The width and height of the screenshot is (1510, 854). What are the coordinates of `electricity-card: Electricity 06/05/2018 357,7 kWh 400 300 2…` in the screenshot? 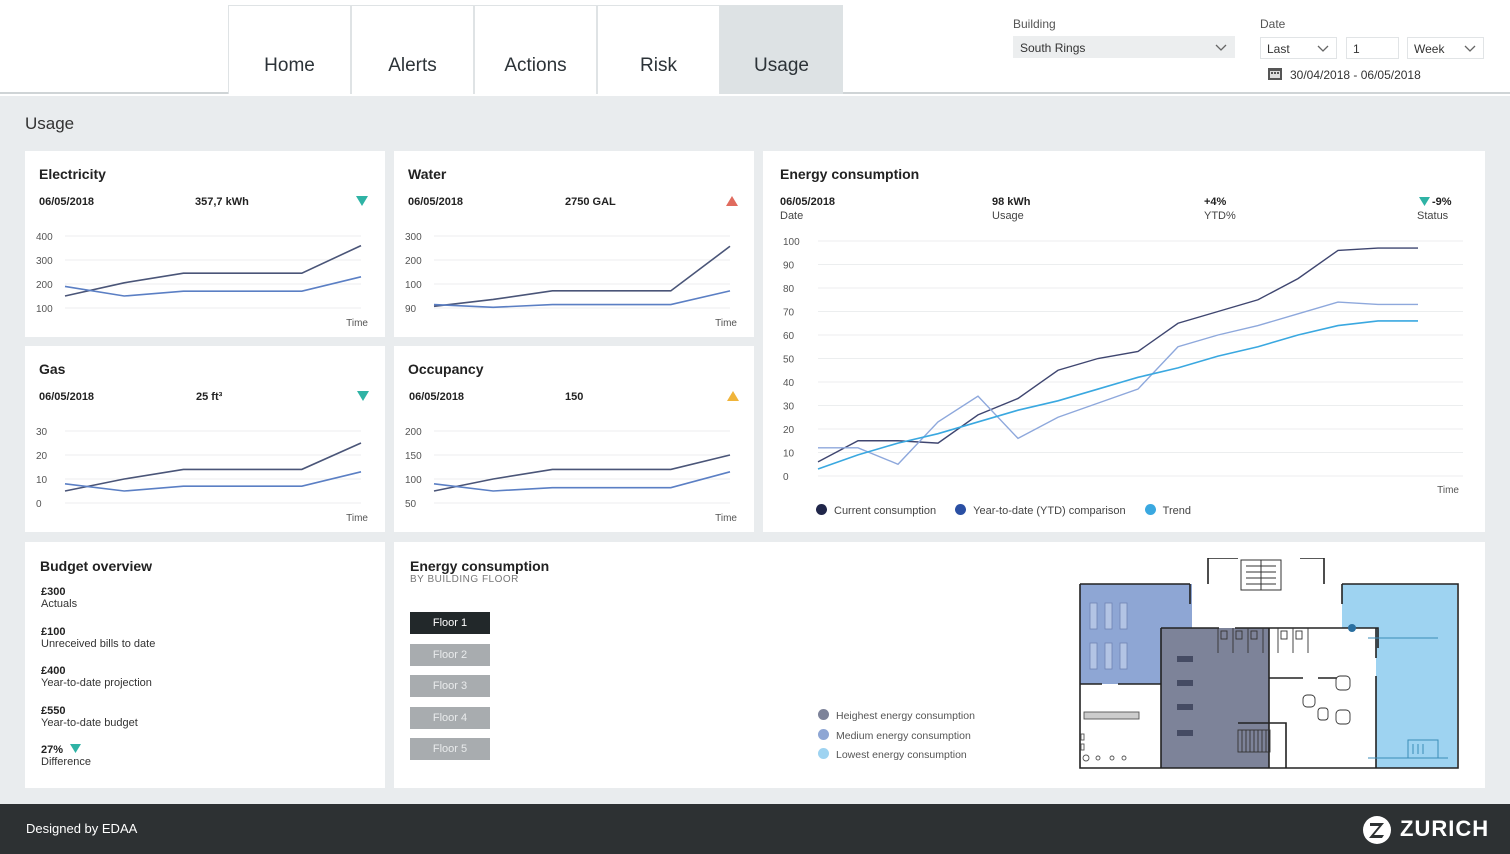 It's located at (205, 244).